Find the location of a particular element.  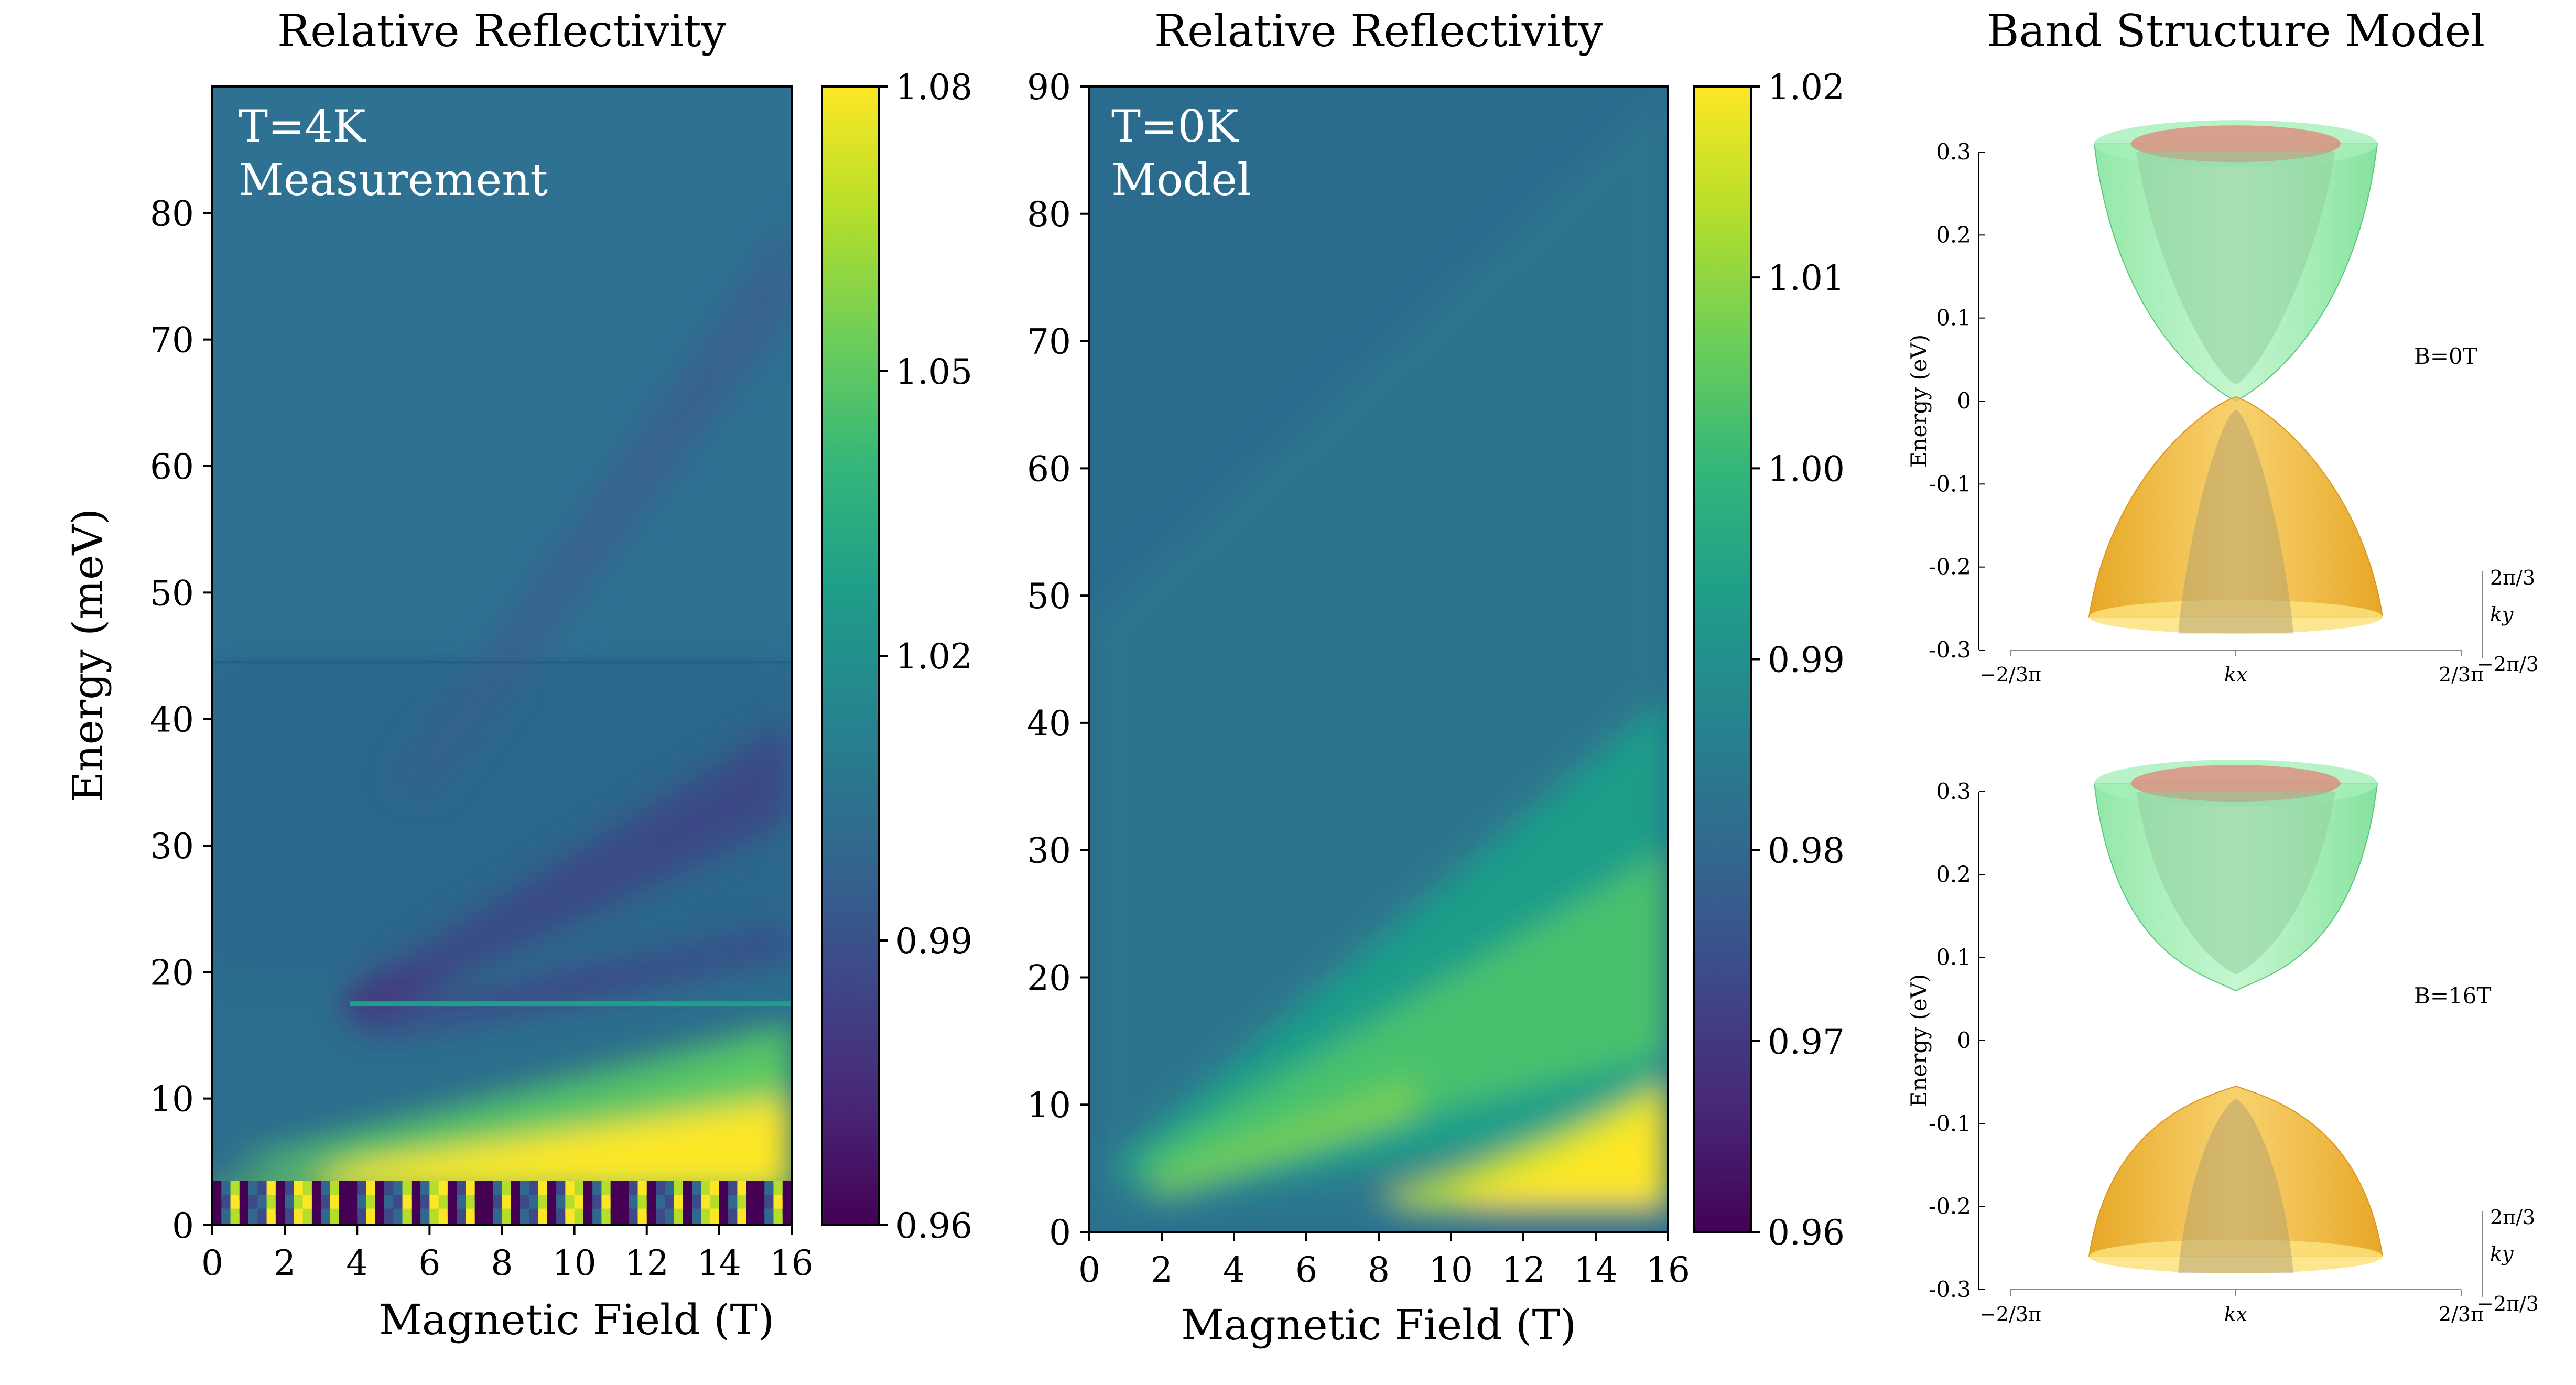

model-colorbar-ticks: 0.96 0.97 0.98 0.99 1.00 1.01 1.02 is located at coordinates (1798, 660).